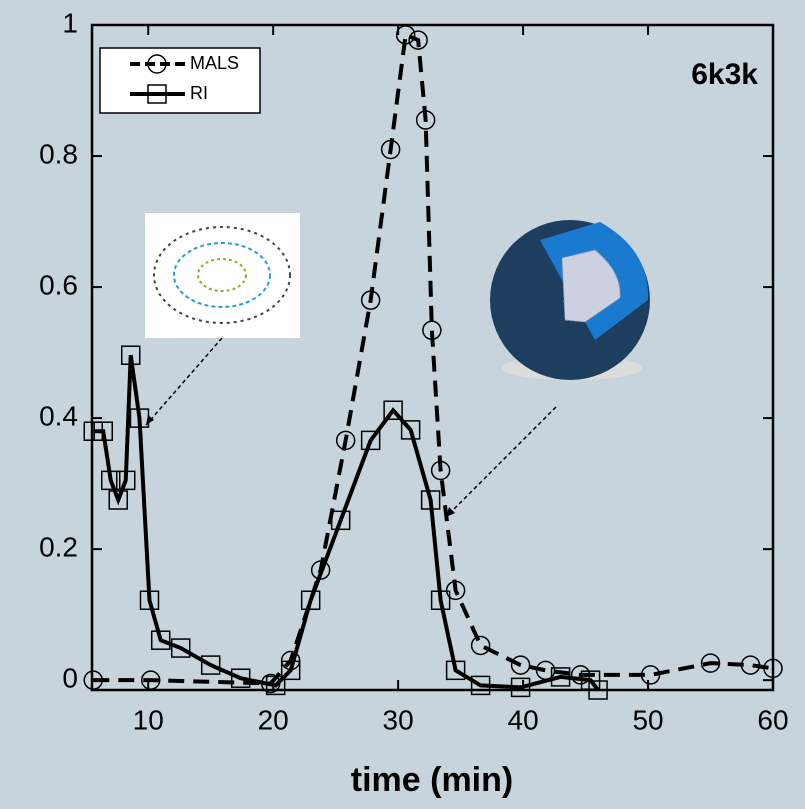 This screenshot has height=809, width=805. What do you see at coordinates (58, 547) in the screenshot?
I see `y-tick-label: 0.2` at bounding box center [58, 547].